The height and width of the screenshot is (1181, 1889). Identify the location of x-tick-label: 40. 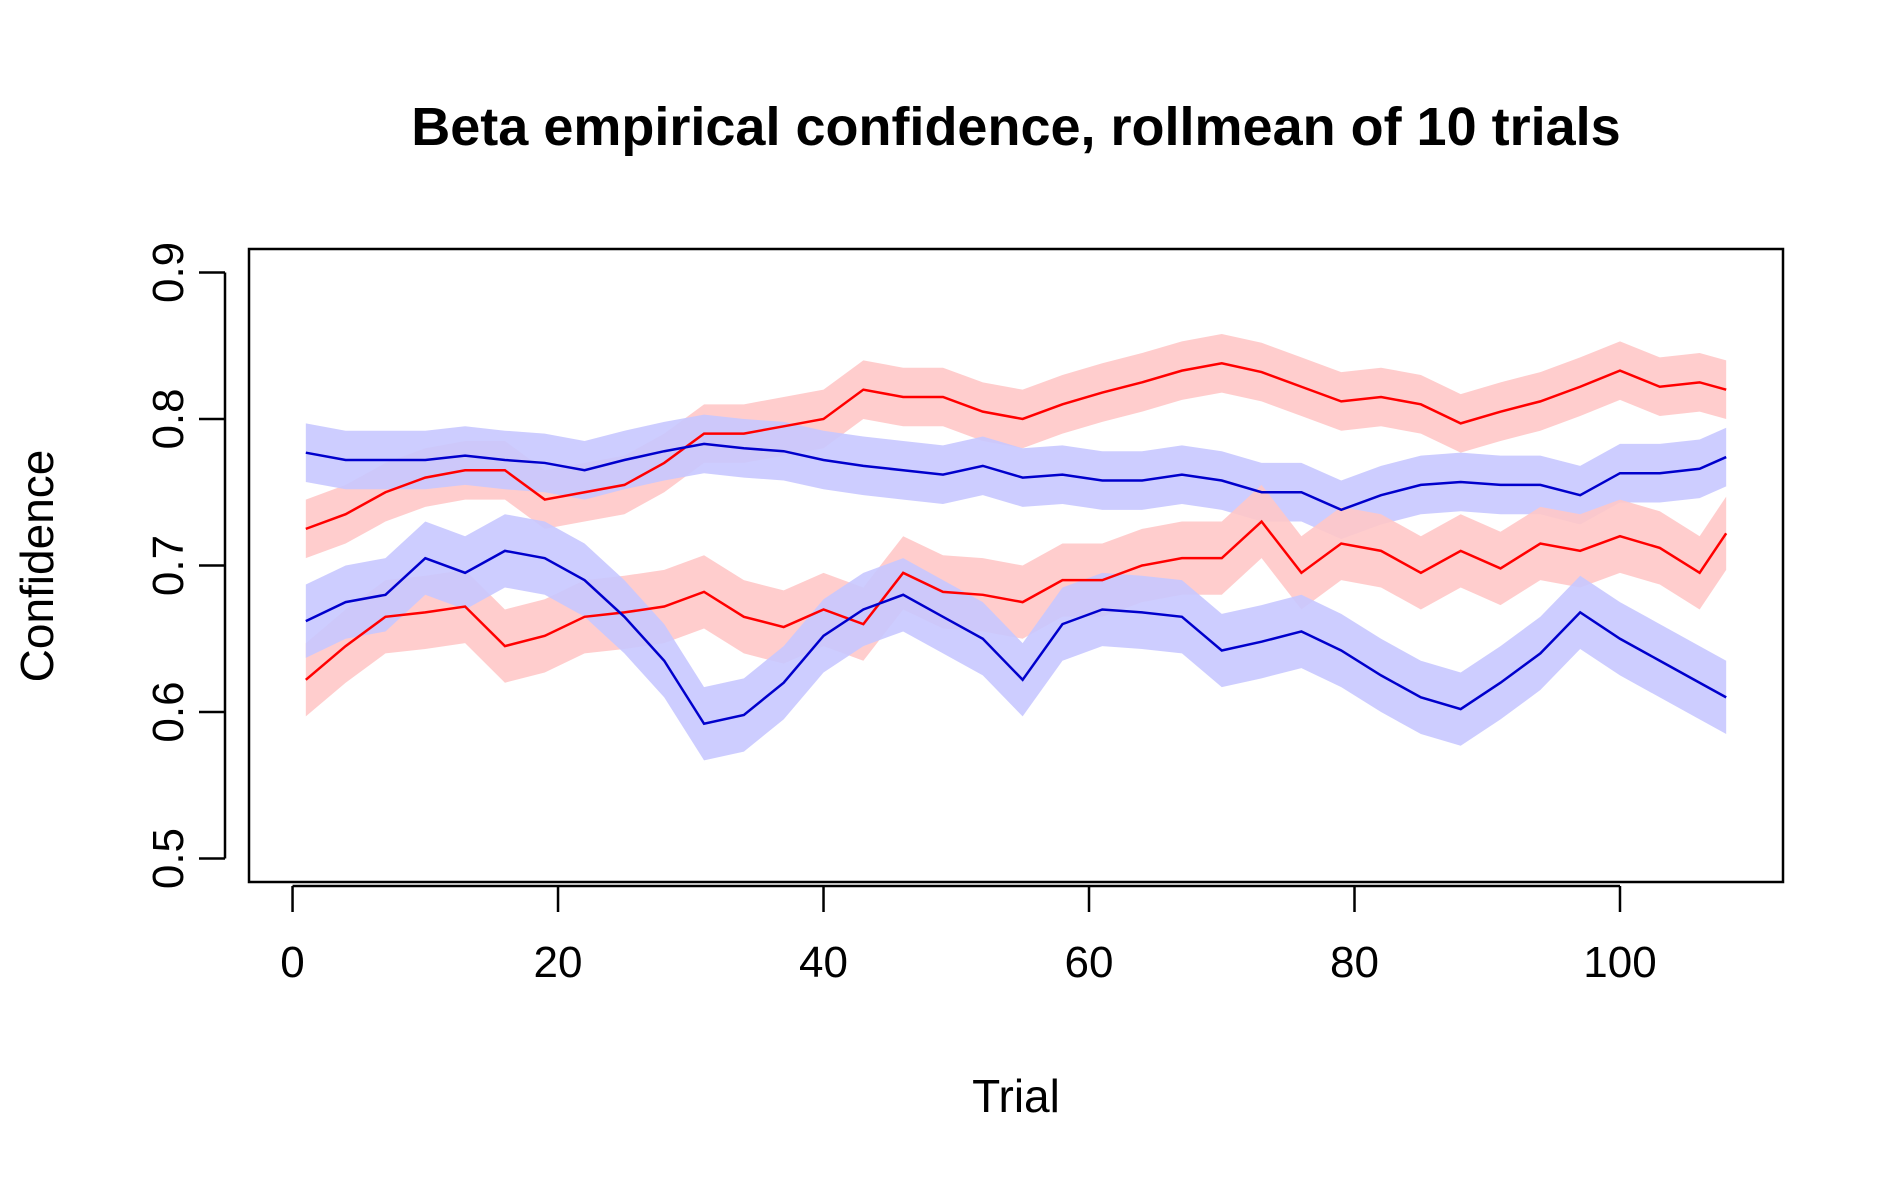
(823, 962).